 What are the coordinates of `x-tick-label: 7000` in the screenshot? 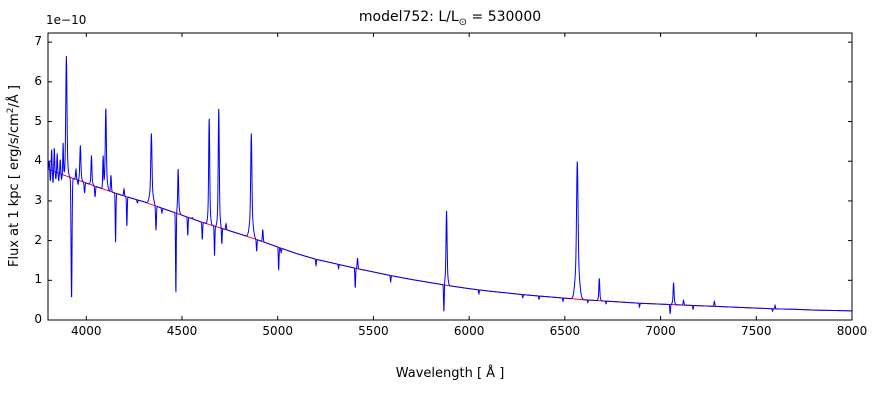 It's located at (660, 331).